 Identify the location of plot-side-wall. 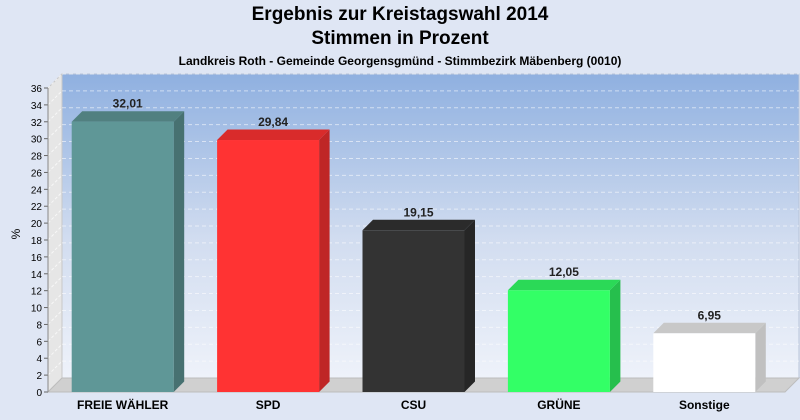
(55, 233).